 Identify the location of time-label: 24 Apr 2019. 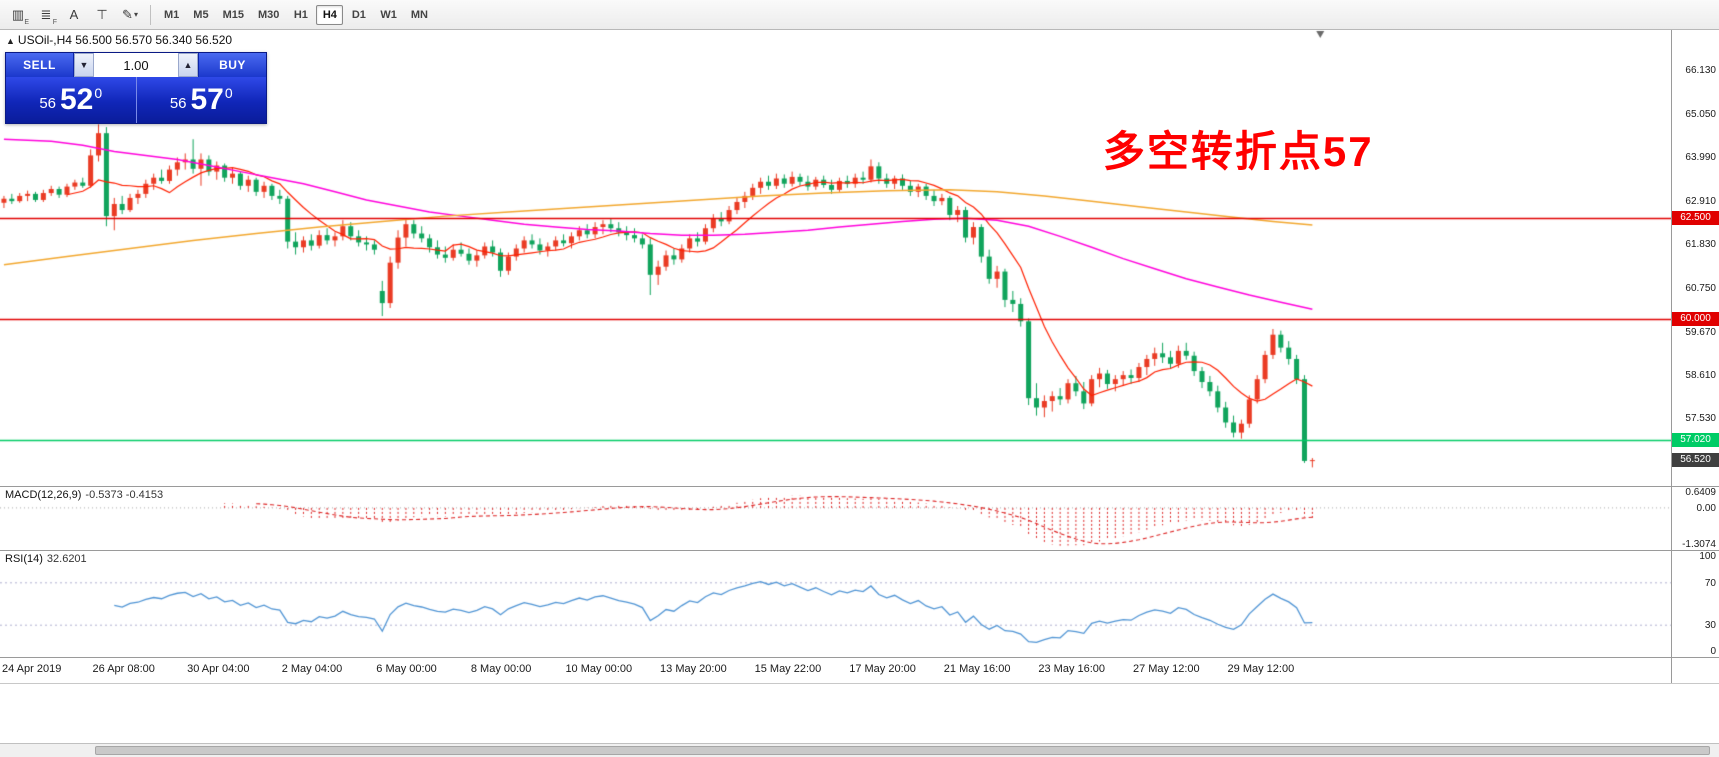
(32, 669).